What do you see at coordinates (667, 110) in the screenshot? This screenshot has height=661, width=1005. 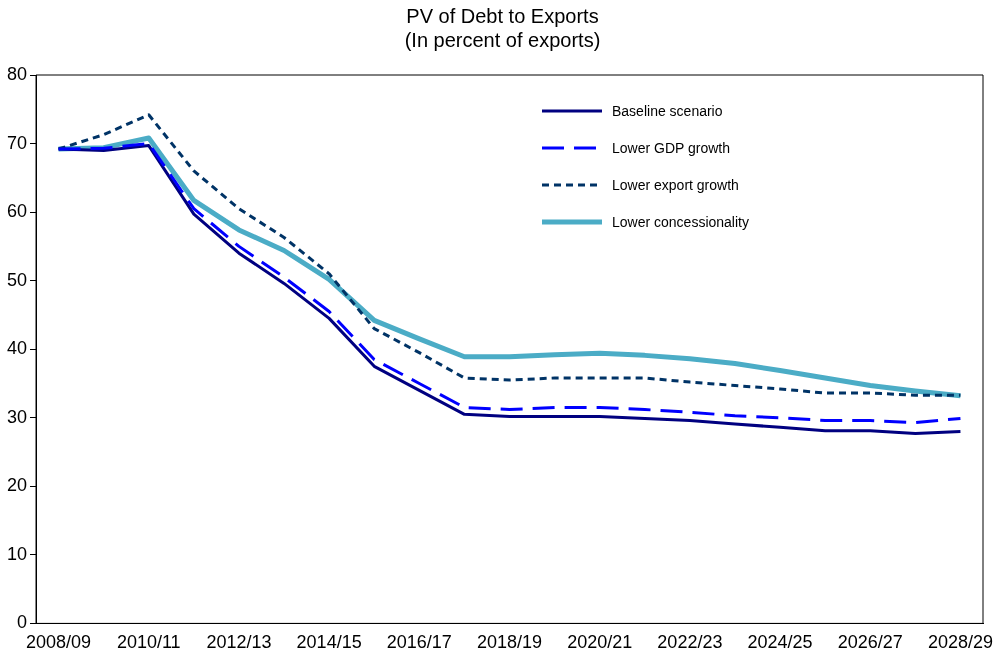 I see `legend-label: Baseline scenario` at bounding box center [667, 110].